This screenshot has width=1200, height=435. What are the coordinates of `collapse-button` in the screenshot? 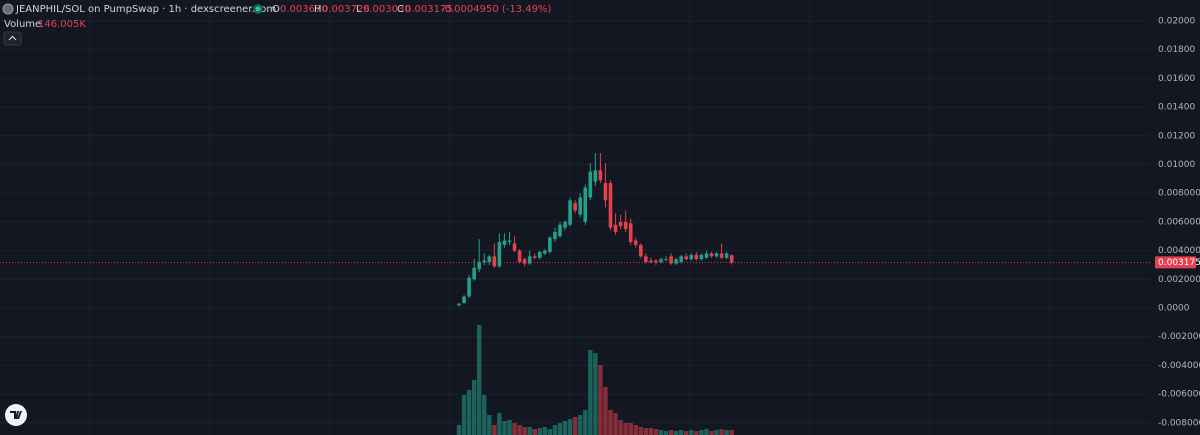 It's located at (12, 38).